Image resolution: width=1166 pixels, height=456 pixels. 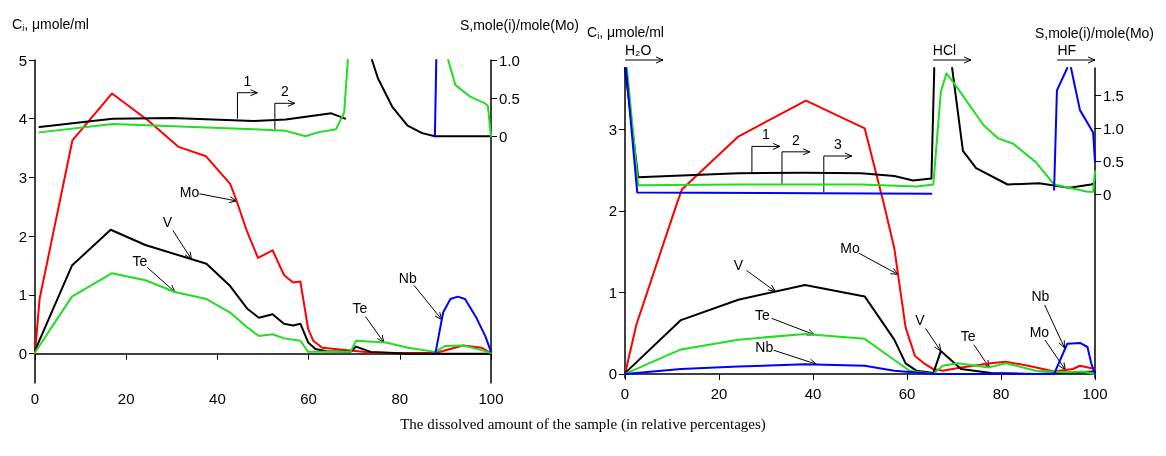 I want to click on x-axis-title: The dissolved amount of the sample (in relative percentages), so click(x=583, y=424).